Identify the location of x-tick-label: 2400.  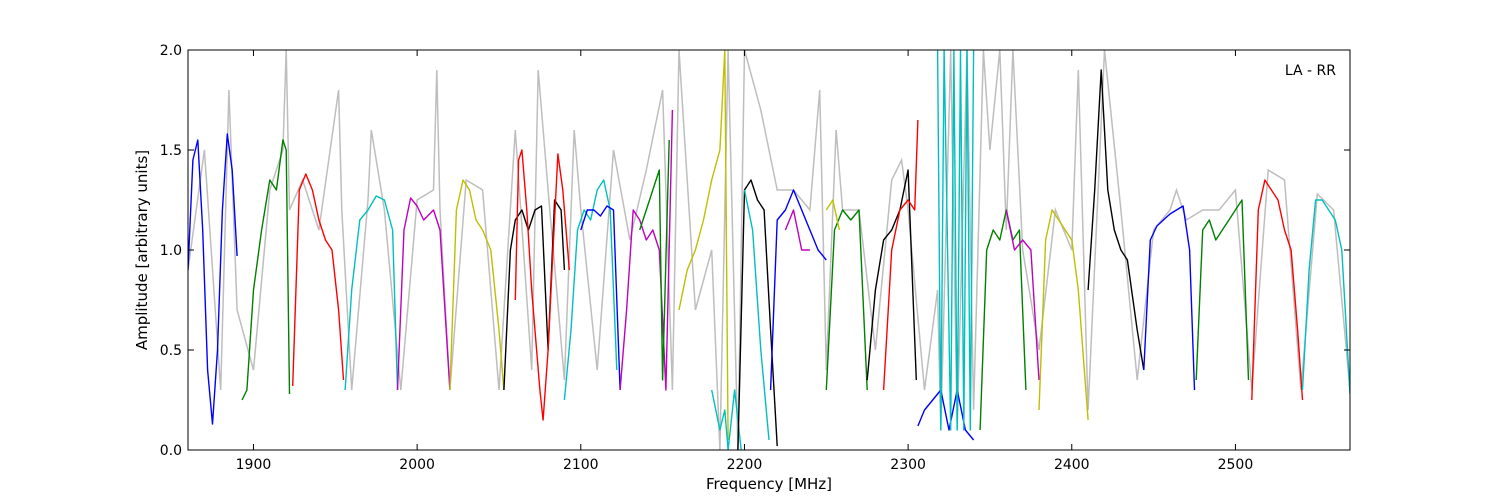
(1072, 465).